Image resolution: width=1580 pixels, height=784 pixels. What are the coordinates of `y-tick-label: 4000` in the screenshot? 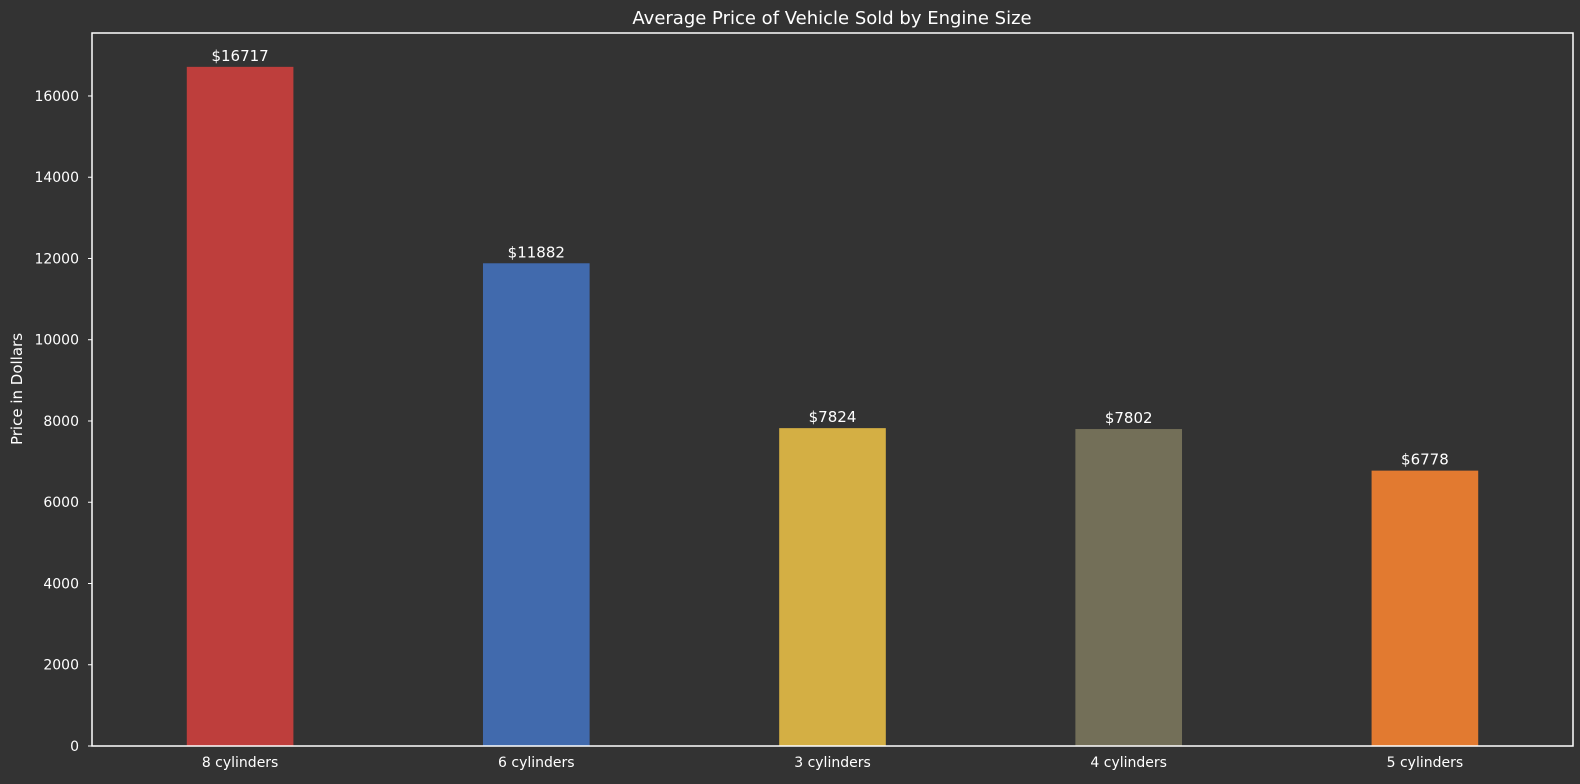 It's located at (61, 584).